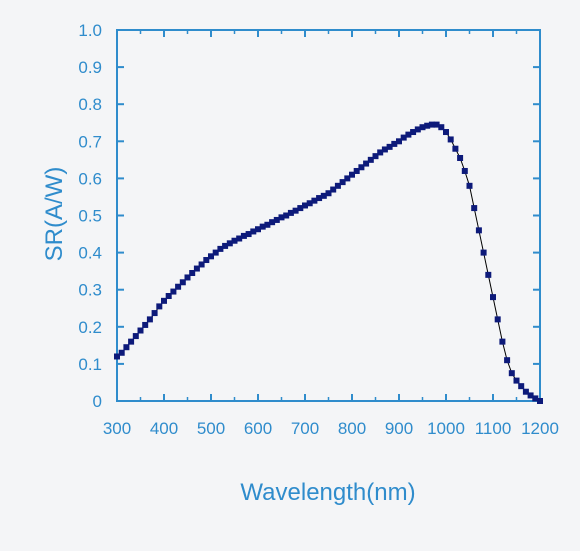 This screenshot has width=580, height=551. Describe the element at coordinates (305, 428) in the screenshot. I see `x-tick-label: 700` at that location.